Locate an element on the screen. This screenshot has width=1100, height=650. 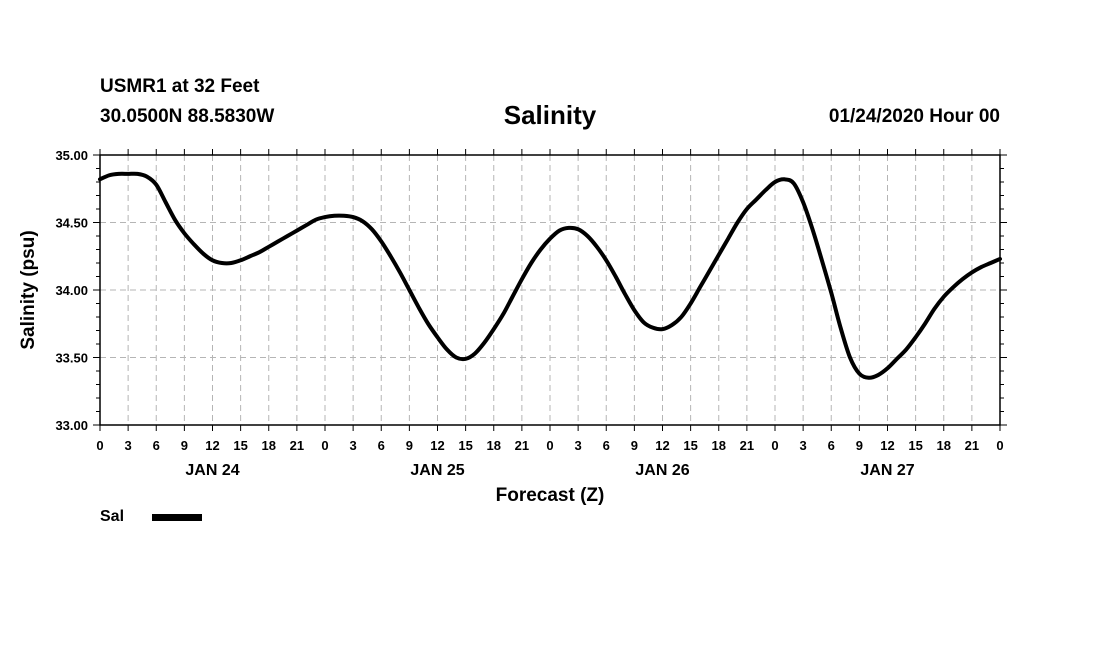
legend-swatch is located at coordinates (177, 517).